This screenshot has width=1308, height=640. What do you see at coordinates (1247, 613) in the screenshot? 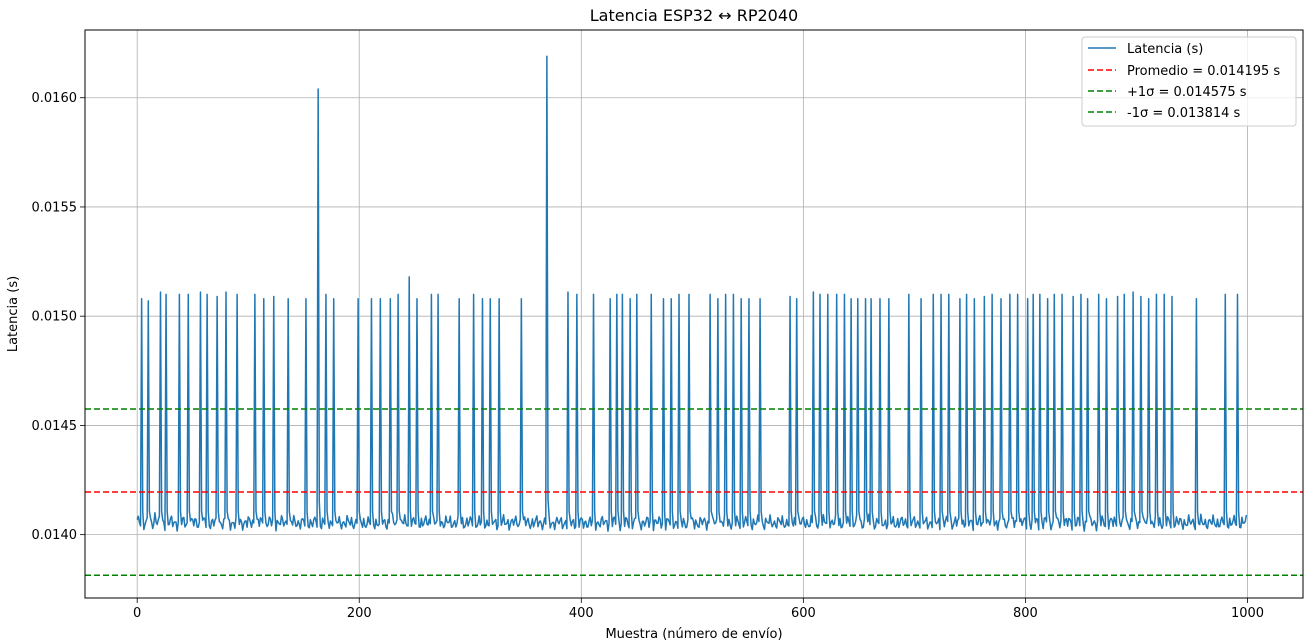
I see `x-tick-label: 1000` at bounding box center [1247, 613].